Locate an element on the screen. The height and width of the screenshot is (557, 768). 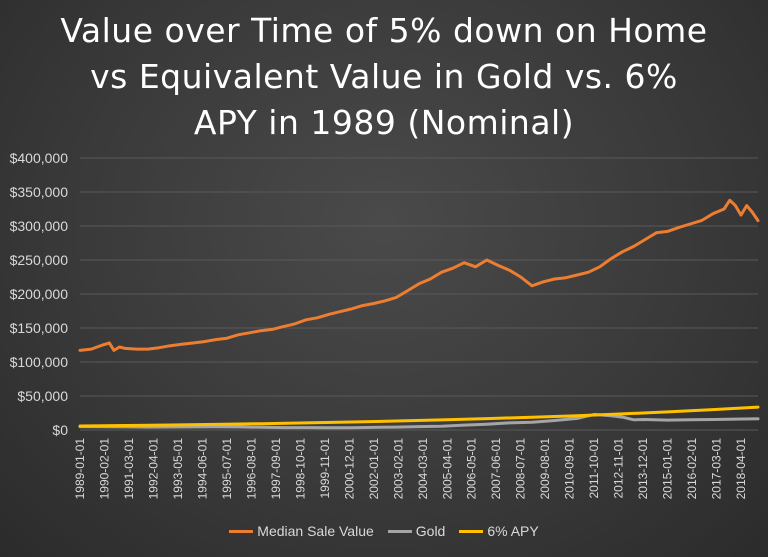
x-tick-label: 2002-01-01 is located at coordinates (374, 469).